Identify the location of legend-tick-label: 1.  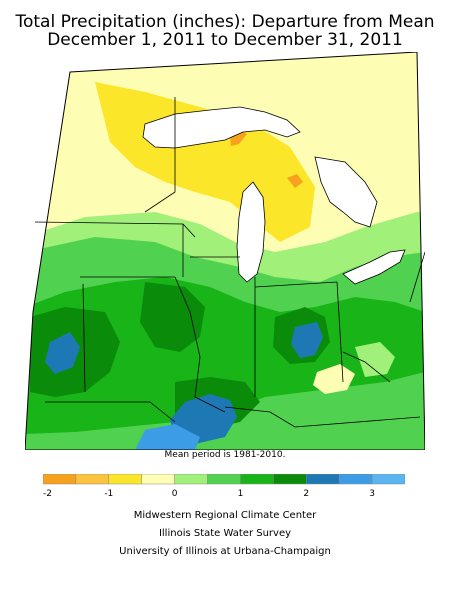
(241, 494).